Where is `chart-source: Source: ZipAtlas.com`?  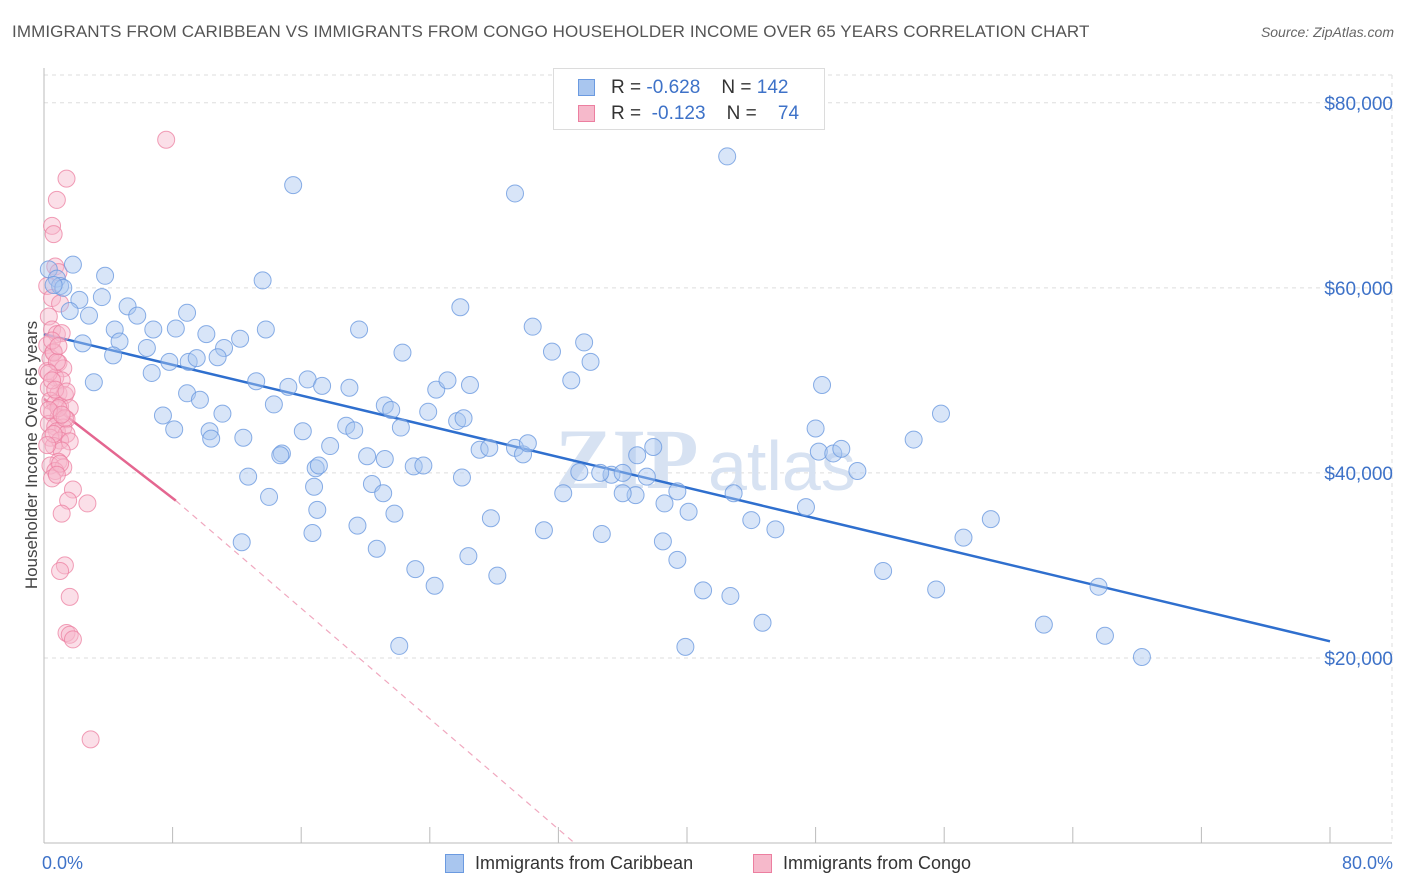 chart-source: Source: ZipAtlas.com is located at coordinates (1327, 32).